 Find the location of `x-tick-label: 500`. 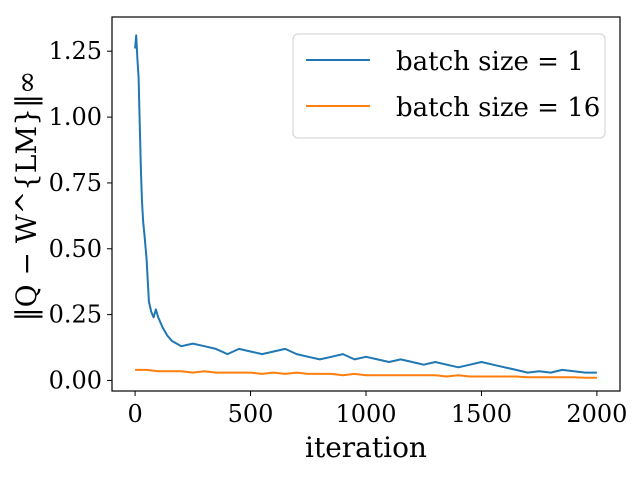

x-tick-label: 500 is located at coordinates (251, 414).